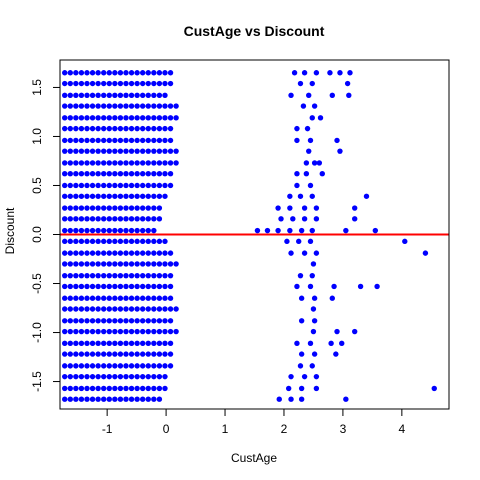 The width and height of the screenshot is (480, 480). Describe the element at coordinates (10, 230) in the screenshot. I see `y-axis-label: Discount` at that location.